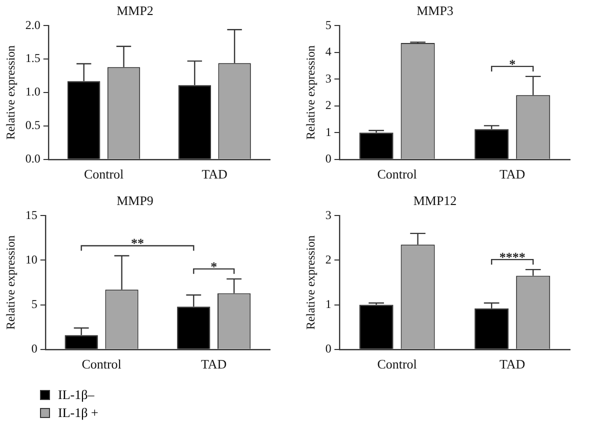 The height and width of the screenshot is (427, 600). Describe the element at coordinates (137, 243) in the screenshot. I see `annotation: **` at that location.